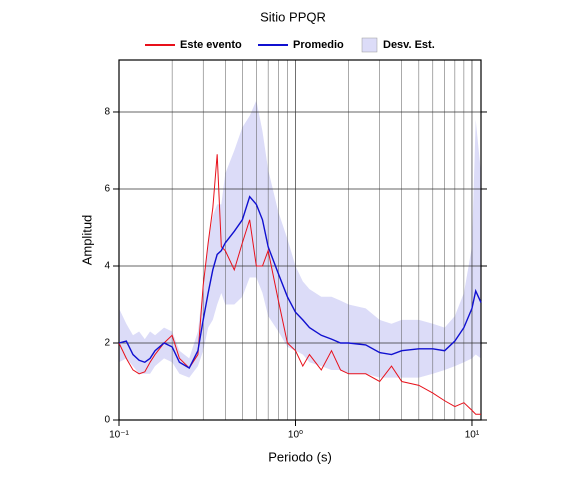 Image resolution: width=586 pixels, height=480 pixels. I want to click on legend-label: Promedio, so click(318, 45).